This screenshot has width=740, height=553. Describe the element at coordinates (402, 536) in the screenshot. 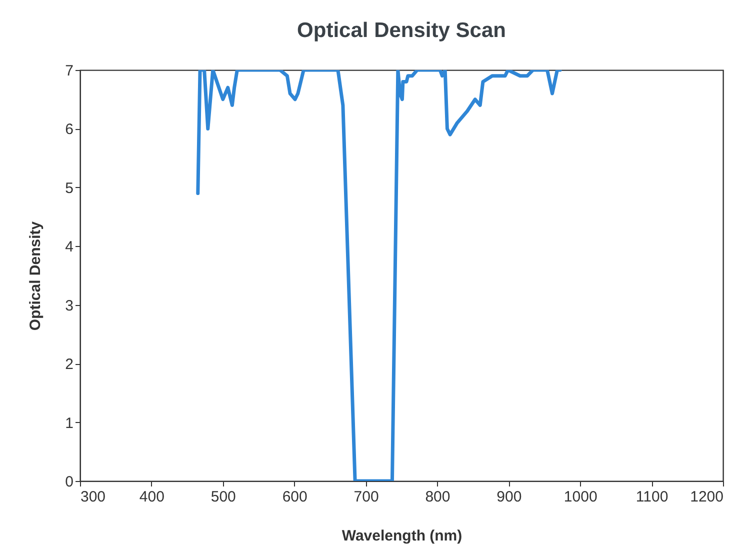

I see `x-axis-title: Wavelength (nm)` at that location.